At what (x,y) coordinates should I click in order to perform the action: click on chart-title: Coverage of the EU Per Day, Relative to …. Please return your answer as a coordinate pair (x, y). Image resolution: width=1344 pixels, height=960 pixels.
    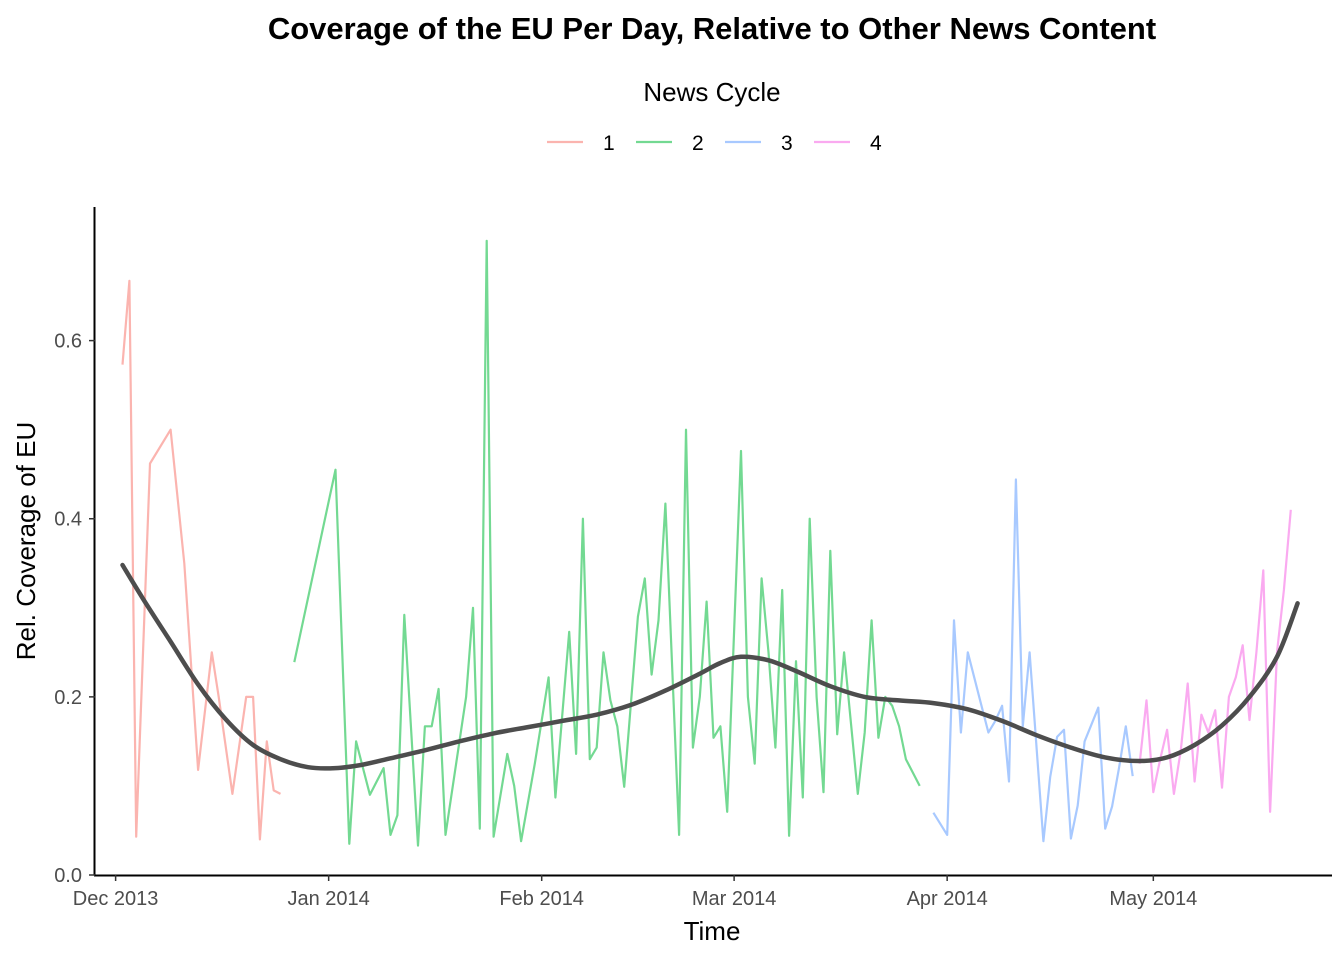
    Looking at the image, I should click on (712, 28).